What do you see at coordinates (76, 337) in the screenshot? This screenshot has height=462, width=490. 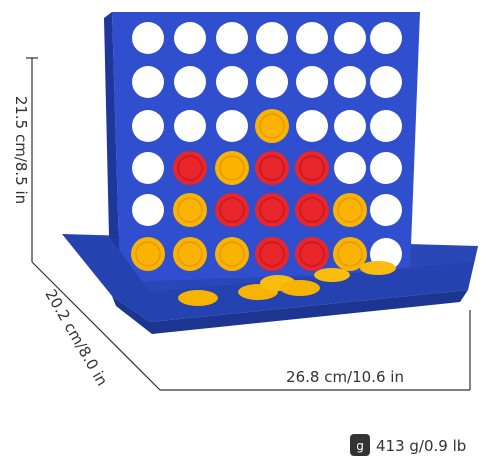 I see `depth-label: 20.2 cm/8.0 in` at bounding box center [76, 337].